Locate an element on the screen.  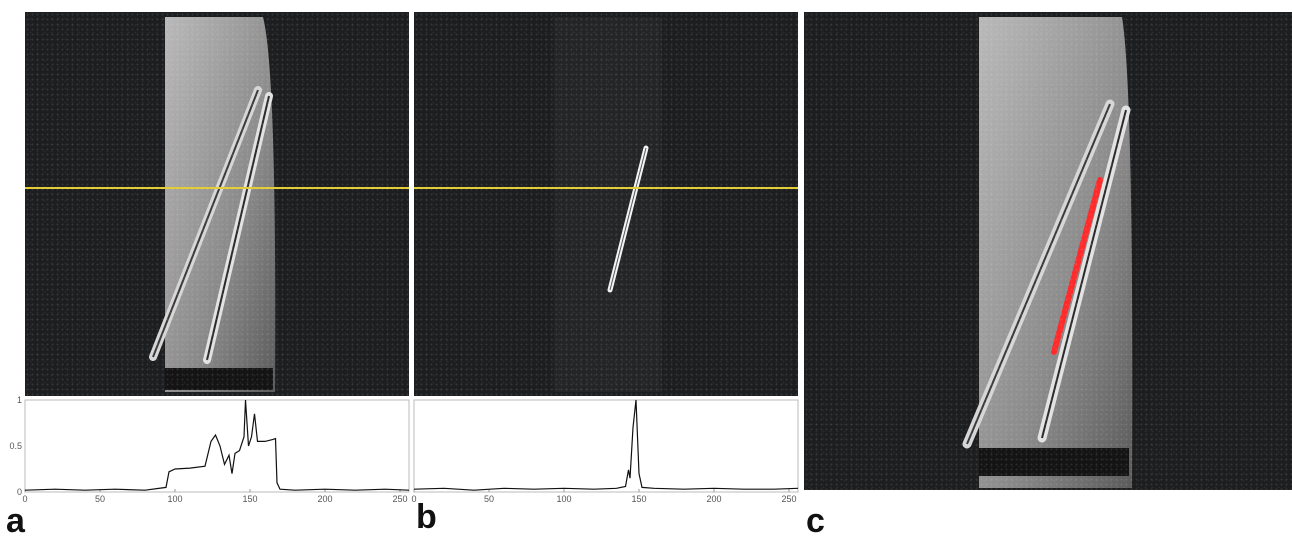
panel-label-a: a is located at coordinates (15, 521).